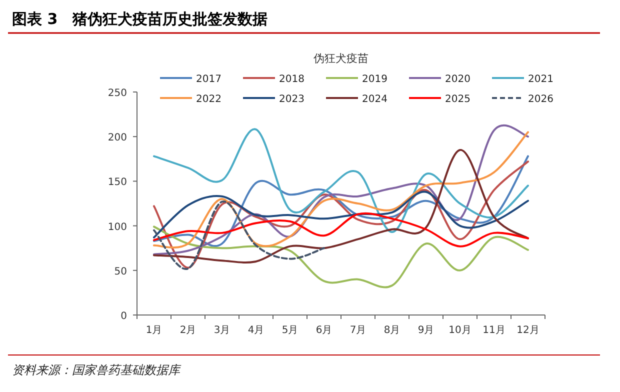  I want to click on x-tick-label: 9月, so click(426, 330).